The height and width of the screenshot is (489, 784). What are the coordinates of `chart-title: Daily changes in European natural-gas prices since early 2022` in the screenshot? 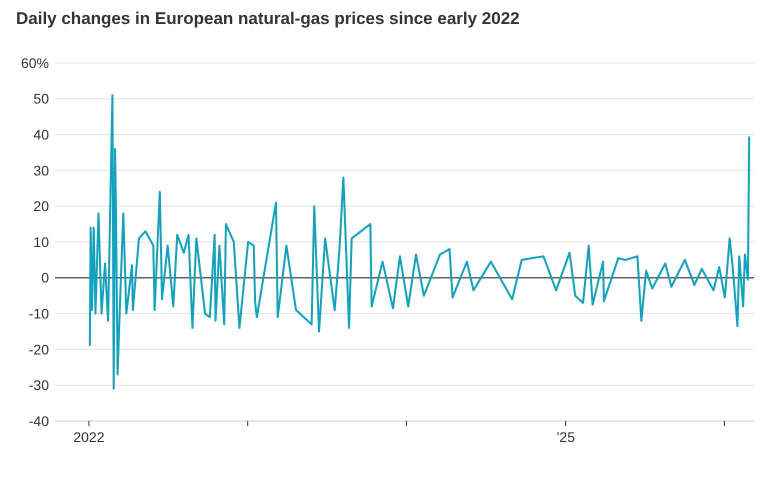 It's located at (268, 18).